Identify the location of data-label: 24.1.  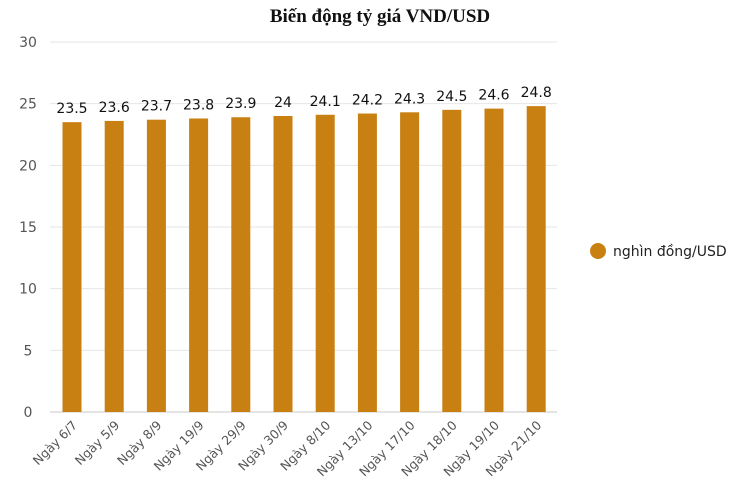
(325, 102).